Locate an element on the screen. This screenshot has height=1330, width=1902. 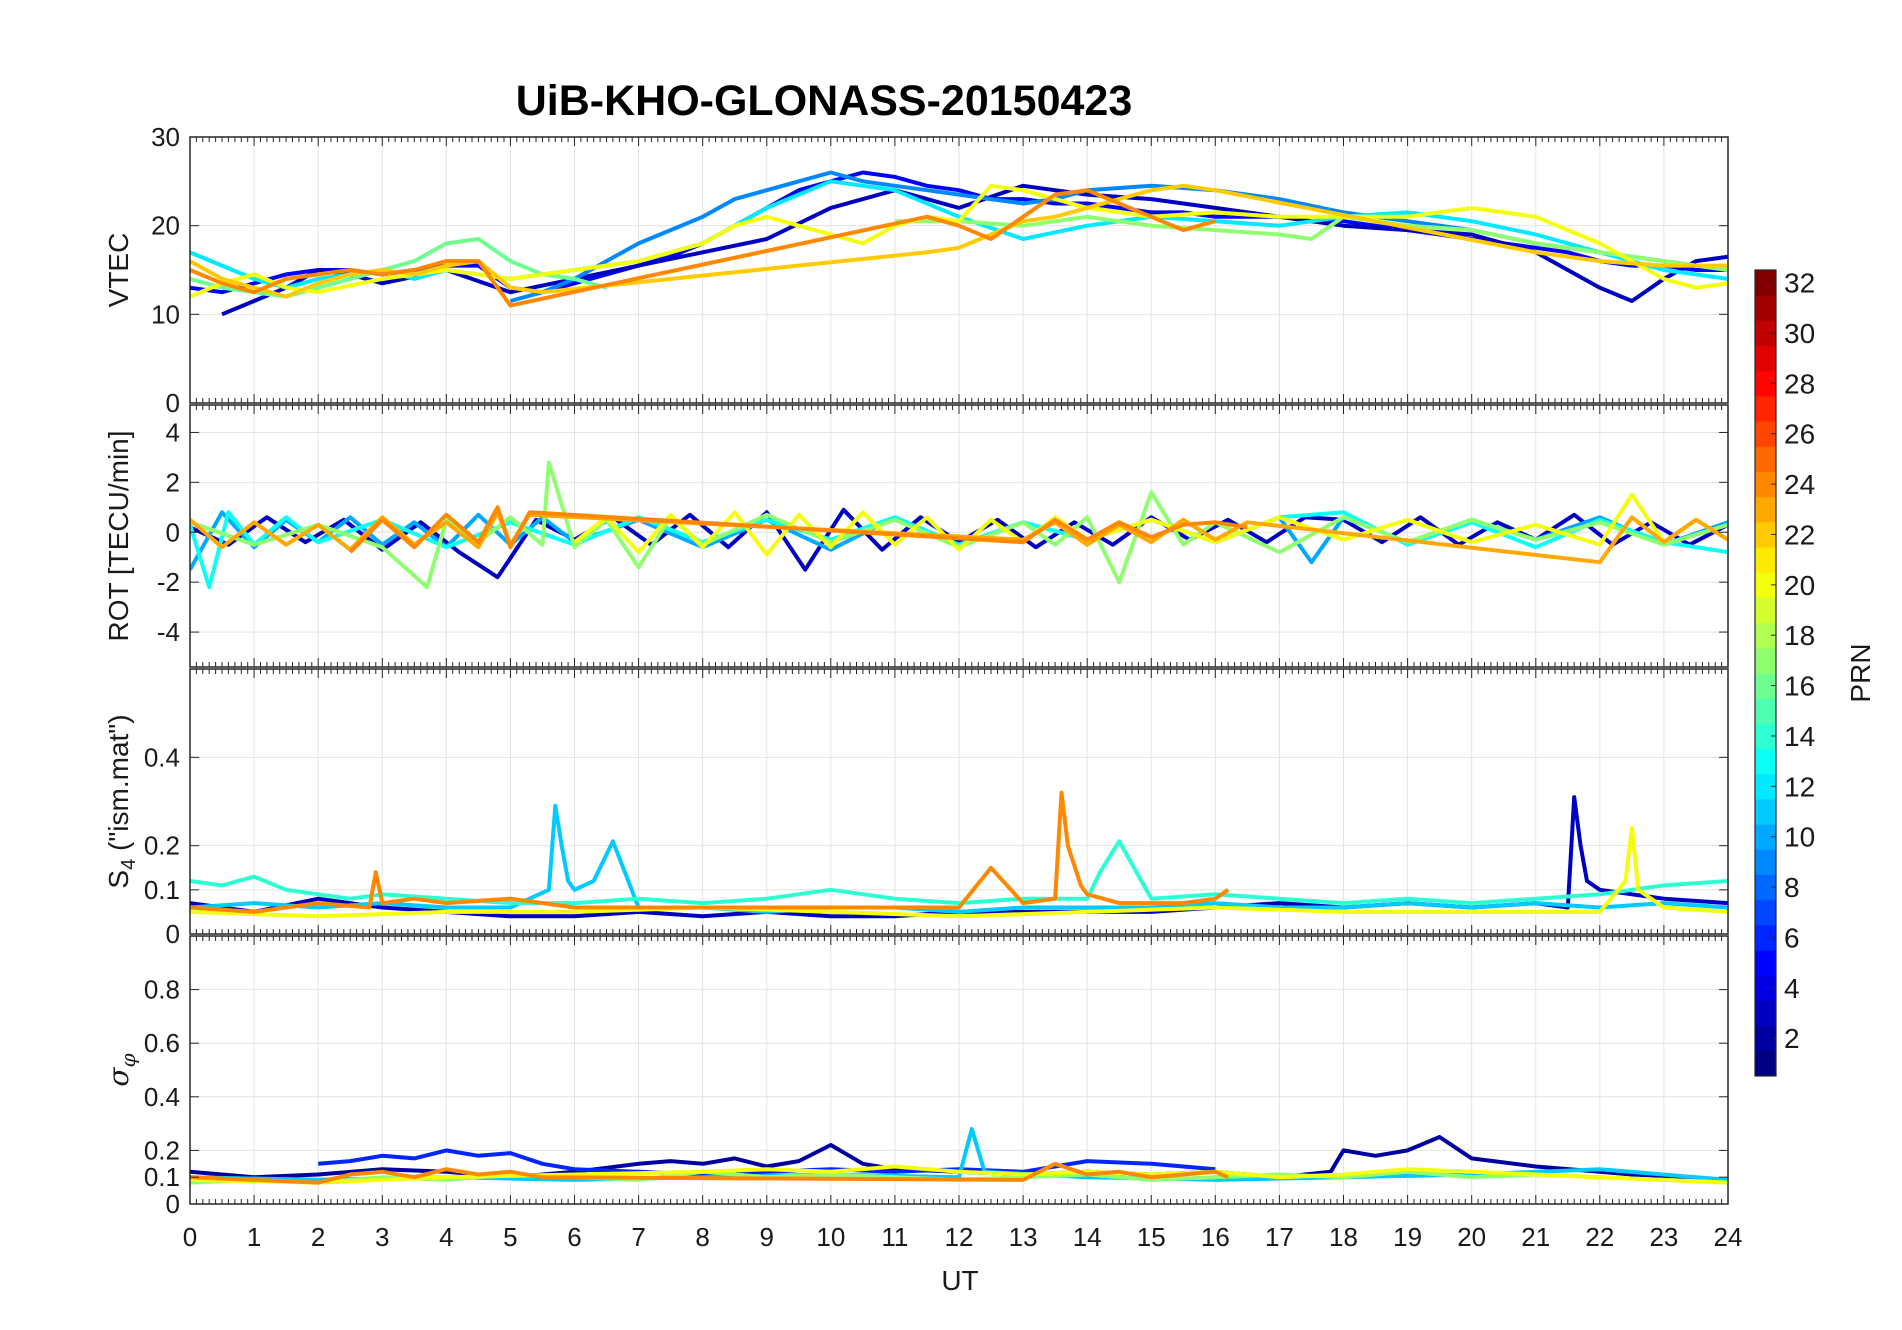
x-tick-label: 13 is located at coordinates (1023, 1237).